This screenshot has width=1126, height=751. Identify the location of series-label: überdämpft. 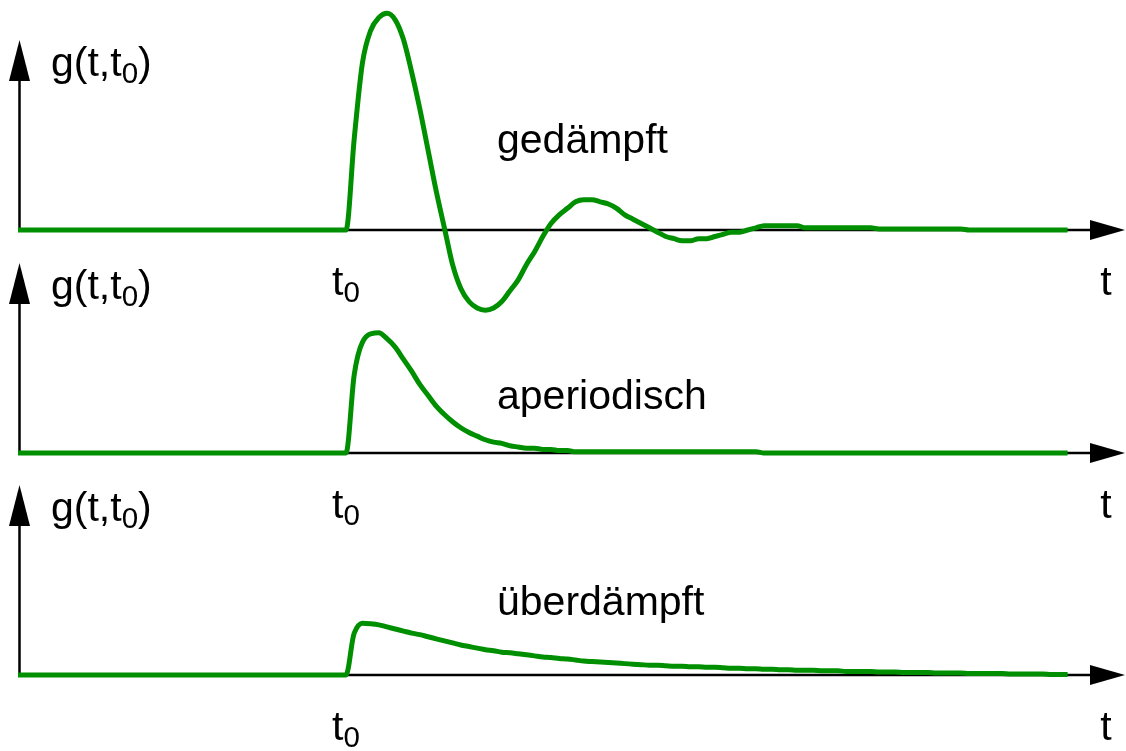
(601, 601).